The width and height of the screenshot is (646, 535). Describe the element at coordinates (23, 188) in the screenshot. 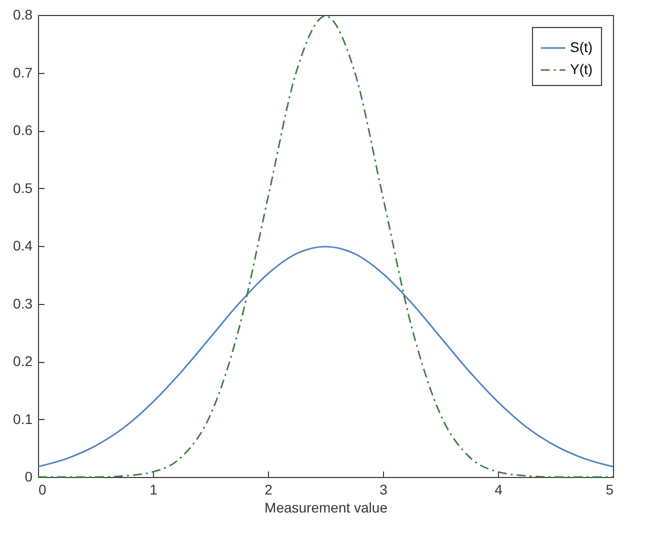

I see `y-tick-label: 0.5` at that location.